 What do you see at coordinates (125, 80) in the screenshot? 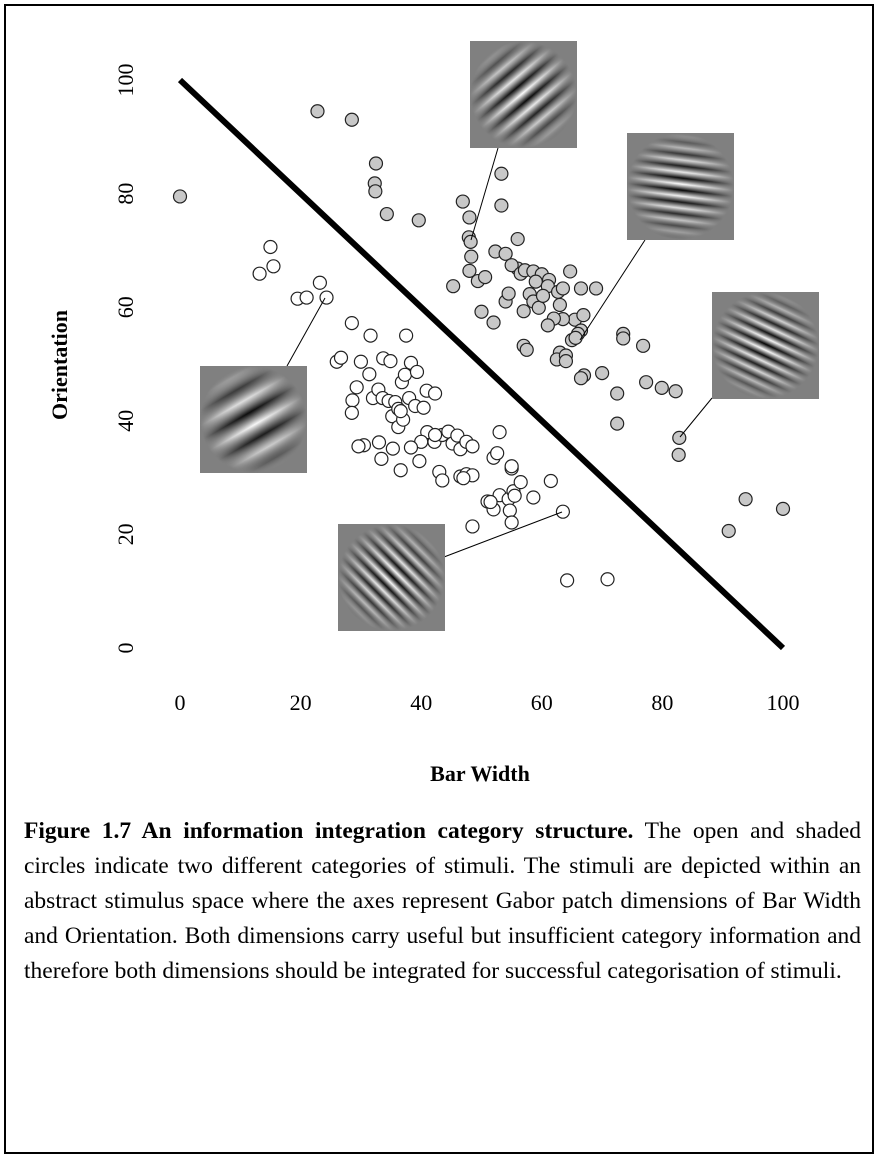
I see `y-tick-label: 100` at bounding box center [125, 80].